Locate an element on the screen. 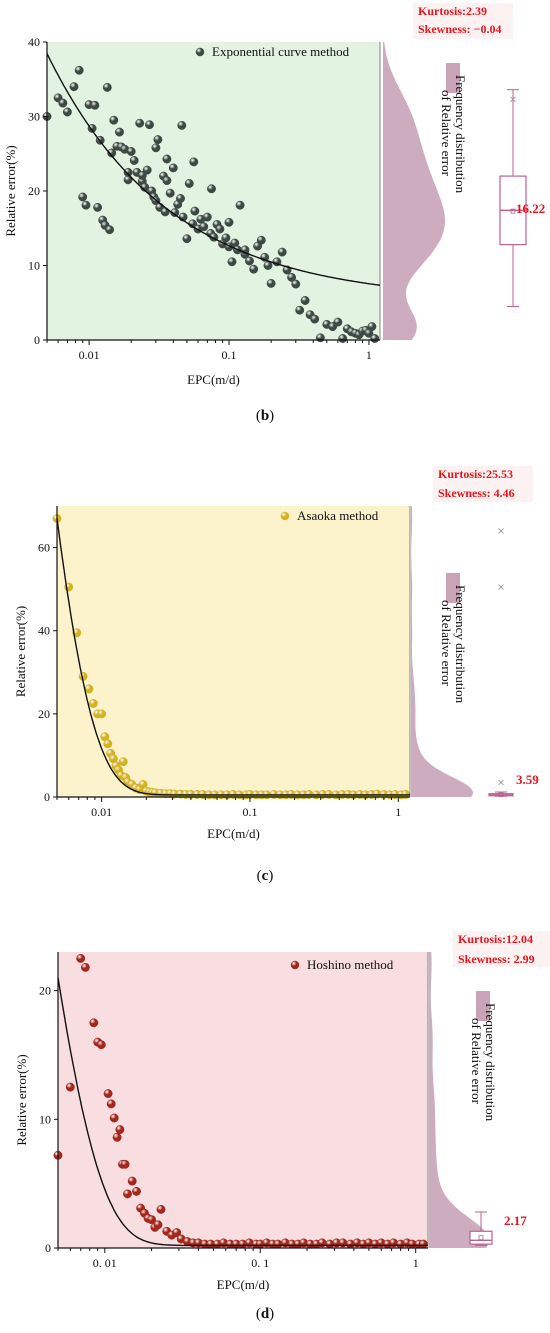 This screenshot has height=1333, width=550. caption-letter: d is located at coordinates (265, 1314).